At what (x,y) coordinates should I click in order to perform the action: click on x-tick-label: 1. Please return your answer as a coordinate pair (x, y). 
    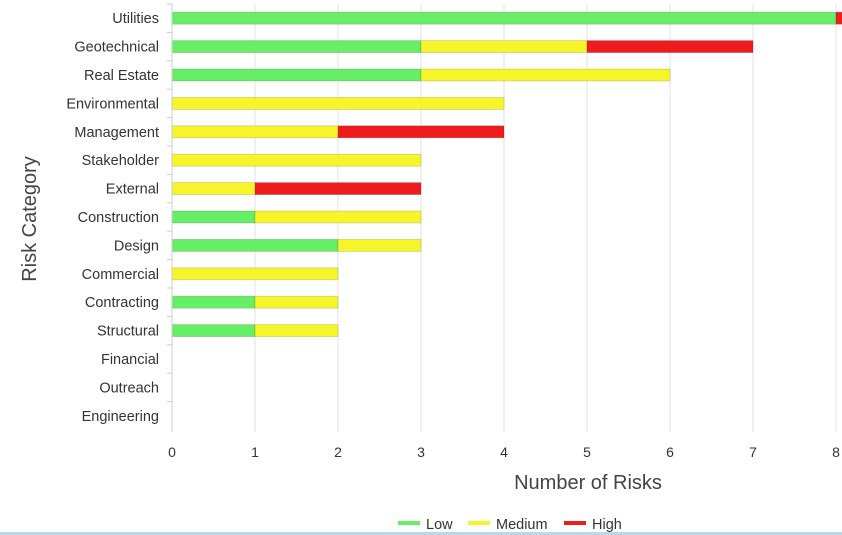
    Looking at the image, I should click on (255, 452).